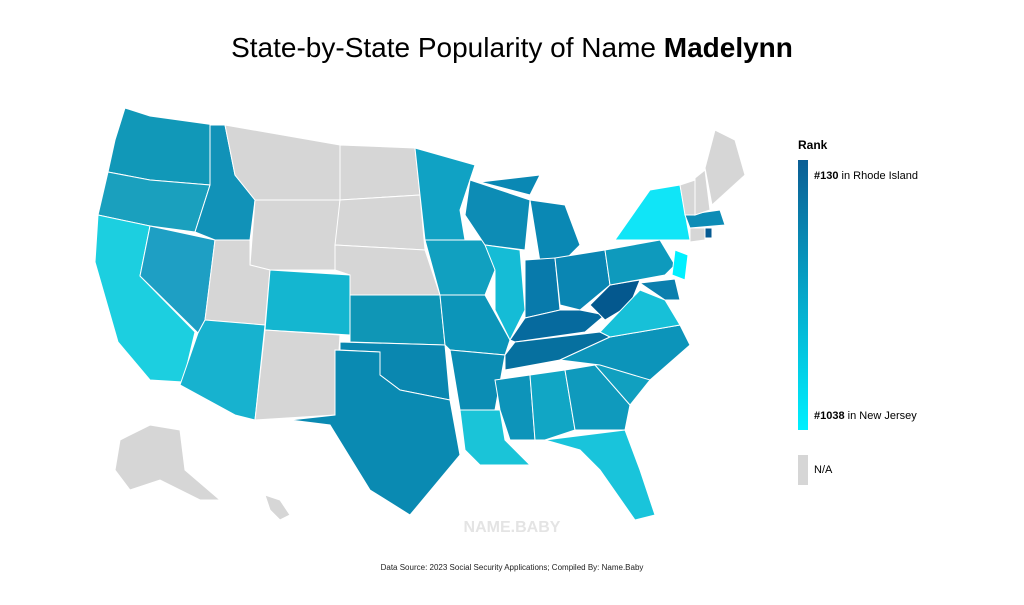  I want to click on legend-low: #1038 in New Jersey, so click(865, 416).